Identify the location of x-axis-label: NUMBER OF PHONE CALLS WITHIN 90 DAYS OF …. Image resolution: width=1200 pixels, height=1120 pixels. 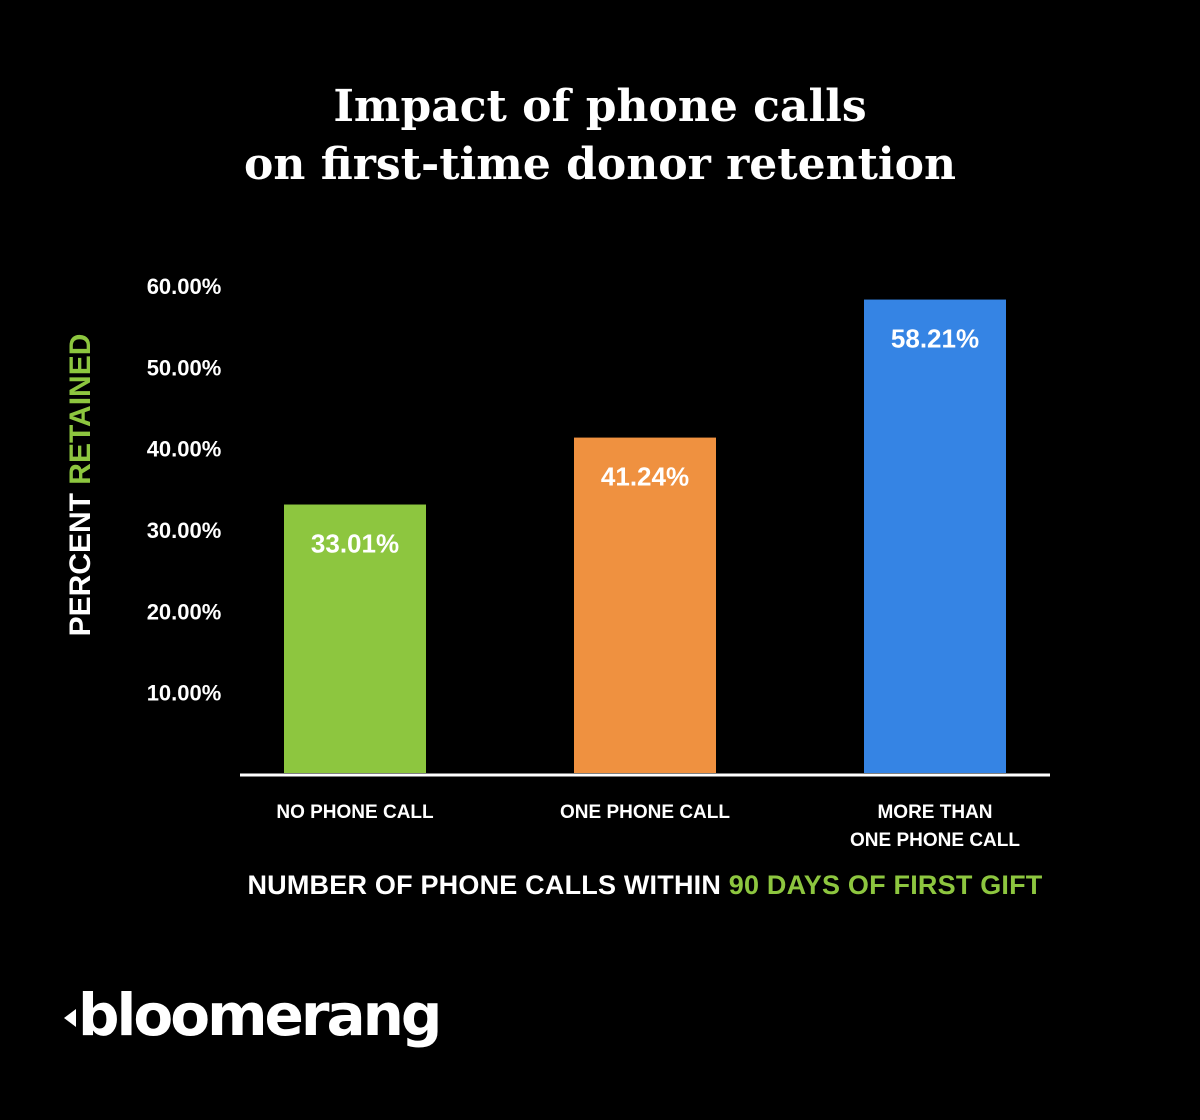
(600, 885).